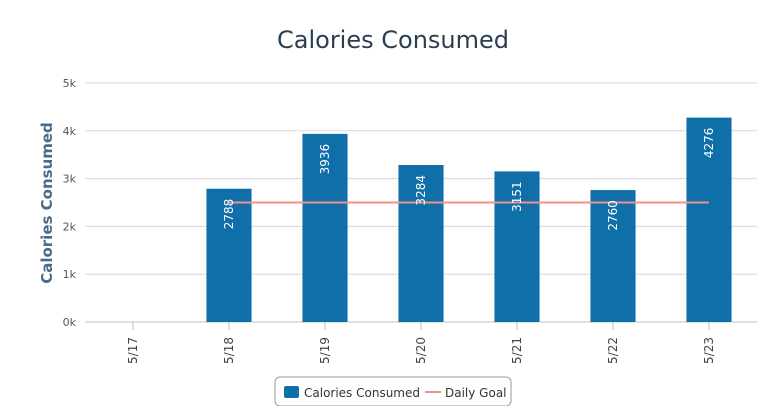 This screenshot has height=406, width=770. I want to click on y-axis-ticks: 0k 1k 2k 3k 4k 5k, so click(70, 203).